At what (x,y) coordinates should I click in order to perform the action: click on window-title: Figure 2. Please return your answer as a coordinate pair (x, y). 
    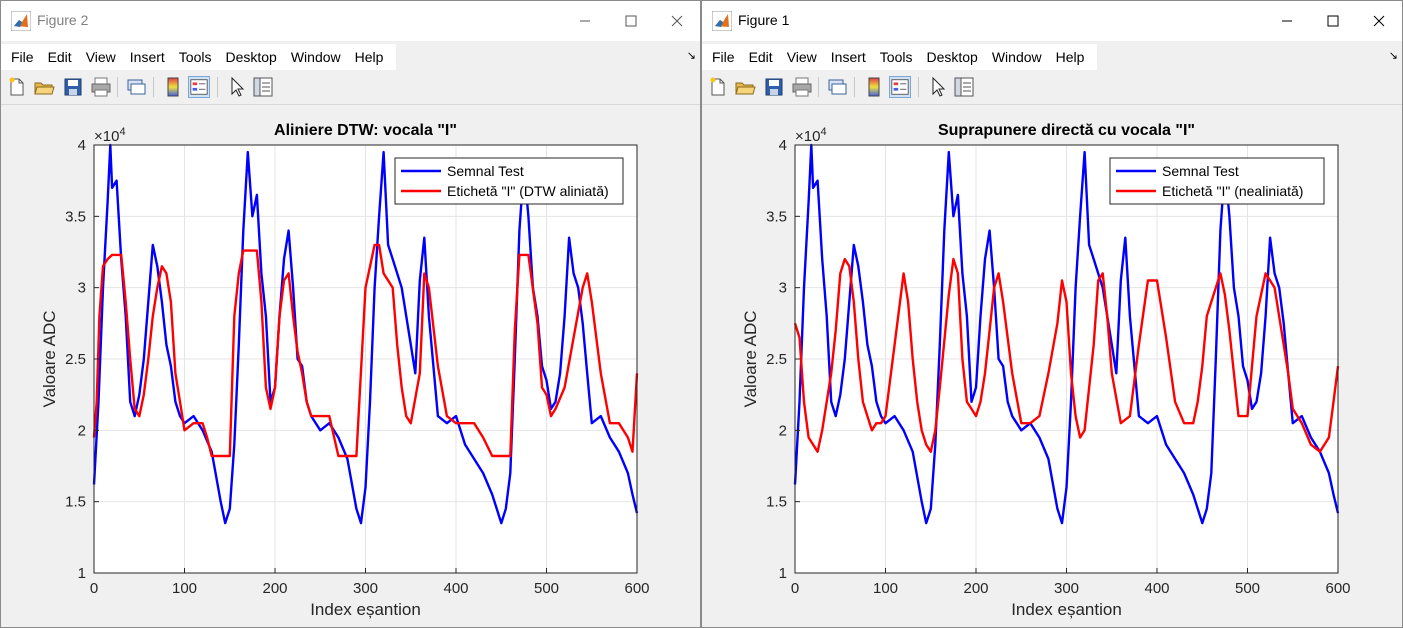
    Looking at the image, I should click on (63, 20).